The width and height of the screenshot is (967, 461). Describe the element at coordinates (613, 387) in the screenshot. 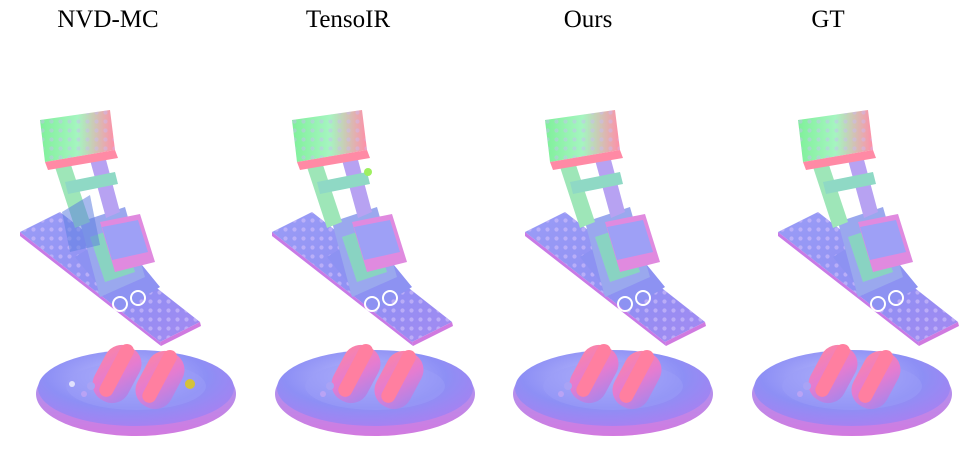

I see `render-ours-hotdog` at that location.